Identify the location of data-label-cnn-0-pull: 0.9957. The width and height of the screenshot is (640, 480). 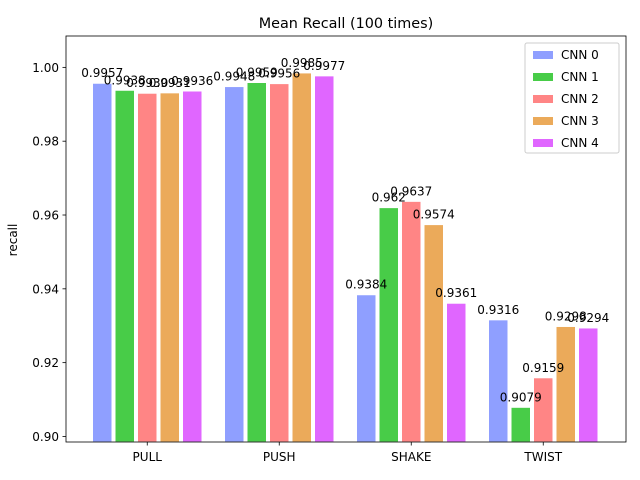
(102, 73).